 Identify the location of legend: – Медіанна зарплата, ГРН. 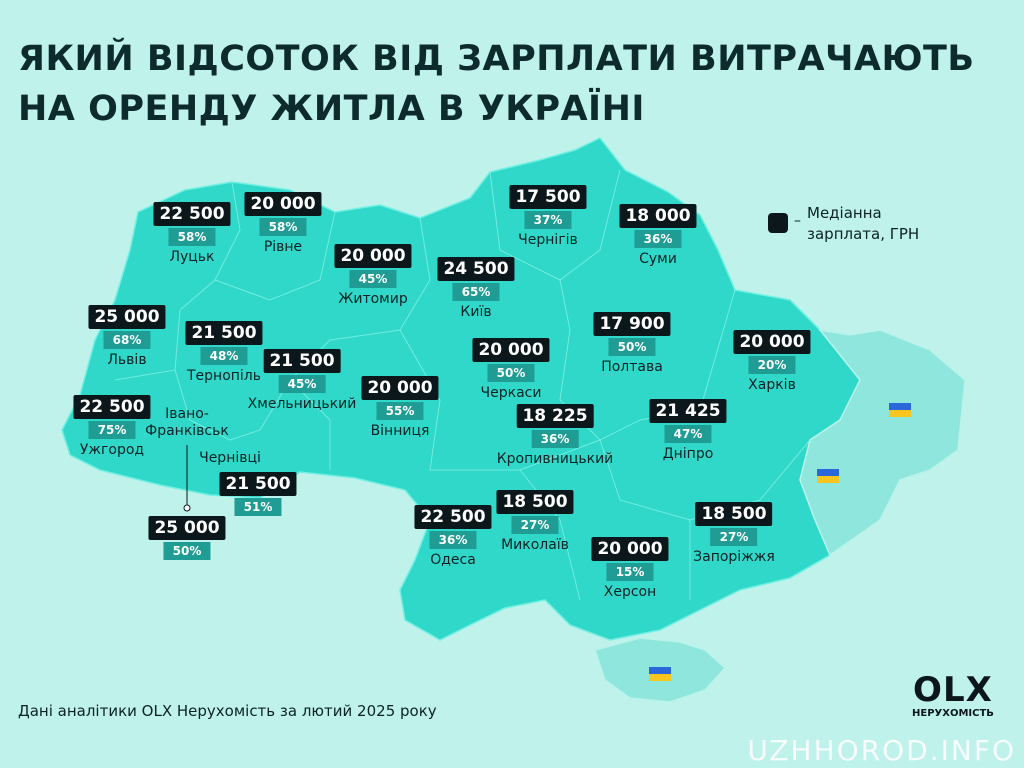
(843, 224).